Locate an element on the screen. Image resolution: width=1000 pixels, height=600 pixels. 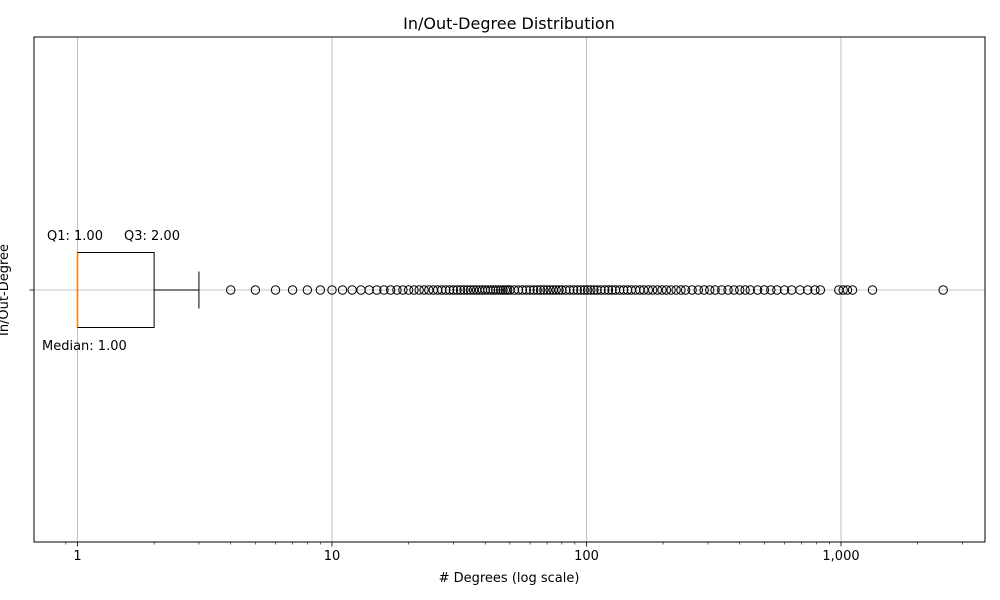
x-tick-label: 10 is located at coordinates (332, 556).